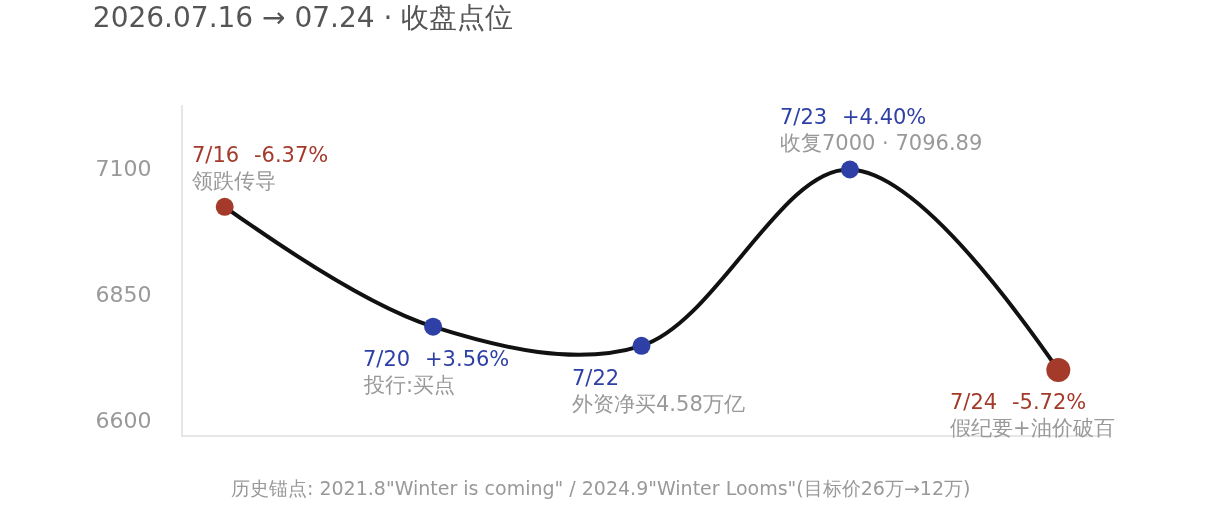  Describe the element at coordinates (658, 404) in the screenshot. I see `annotation: 外资净买4.58万亿` at that location.